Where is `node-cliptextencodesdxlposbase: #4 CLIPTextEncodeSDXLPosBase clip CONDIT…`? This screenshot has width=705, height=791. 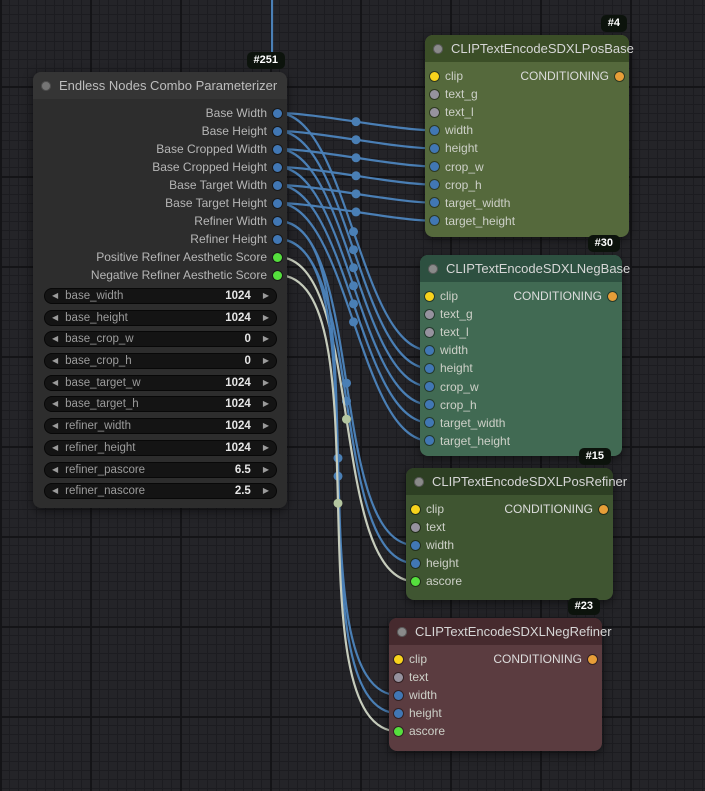 node-cliptextencodesdxlposbase: #4 CLIPTextEncodeSDXLPosBase clip CONDIT… is located at coordinates (529, 126).